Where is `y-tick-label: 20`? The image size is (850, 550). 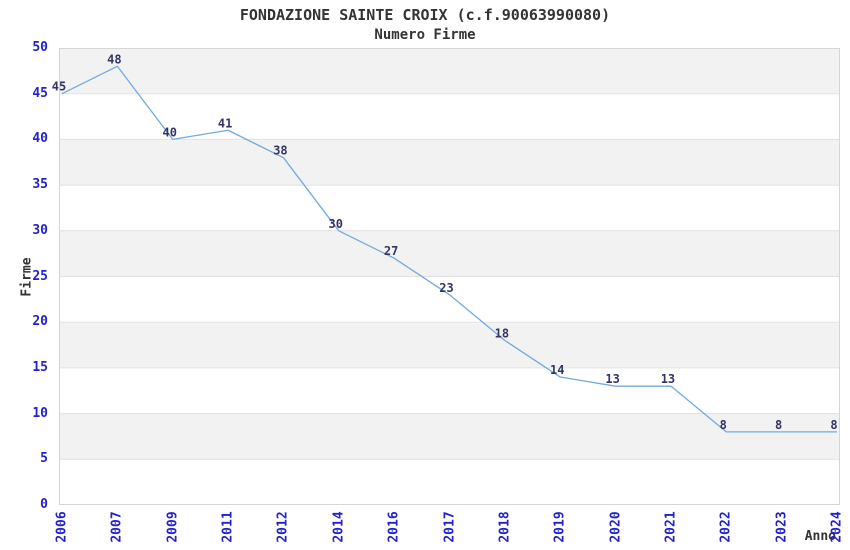 y-tick-label: 20 is located at coordinates (40, 322).